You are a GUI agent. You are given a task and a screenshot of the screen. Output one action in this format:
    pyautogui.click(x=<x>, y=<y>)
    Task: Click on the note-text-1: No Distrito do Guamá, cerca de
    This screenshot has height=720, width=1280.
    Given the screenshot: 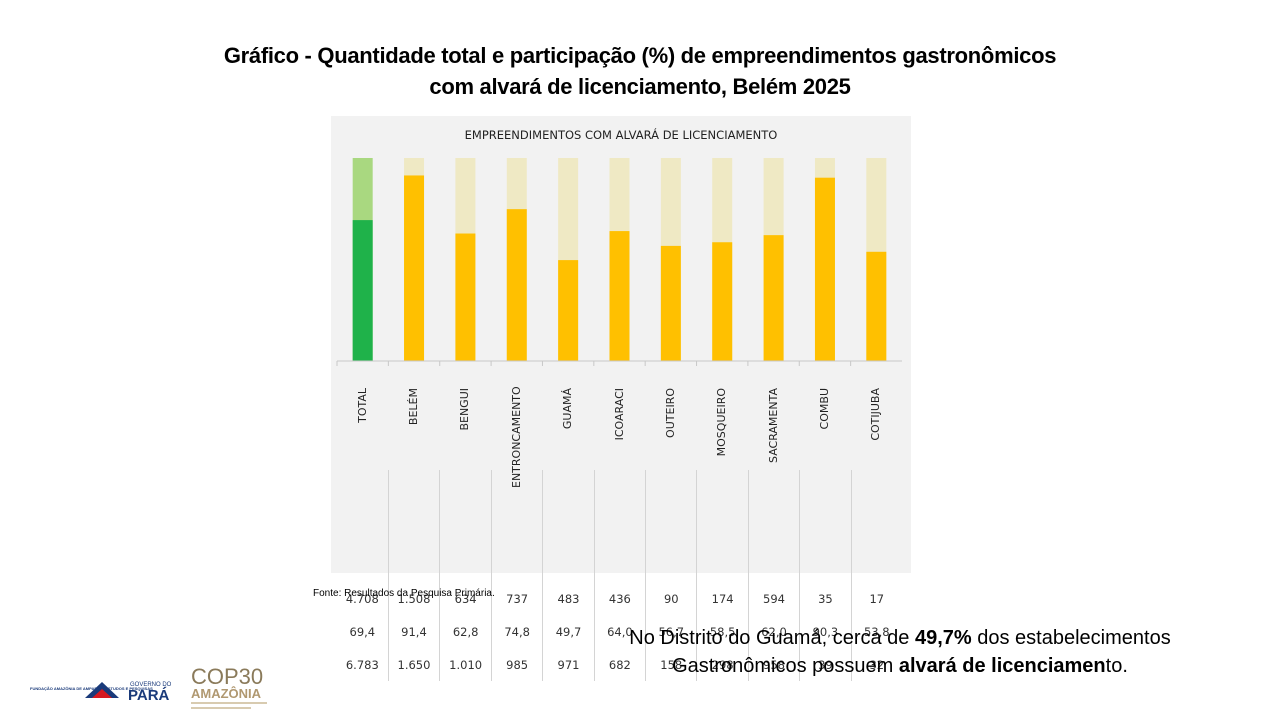 What is the action you would take?
    pyautogui.click(x=772, y=638)
    